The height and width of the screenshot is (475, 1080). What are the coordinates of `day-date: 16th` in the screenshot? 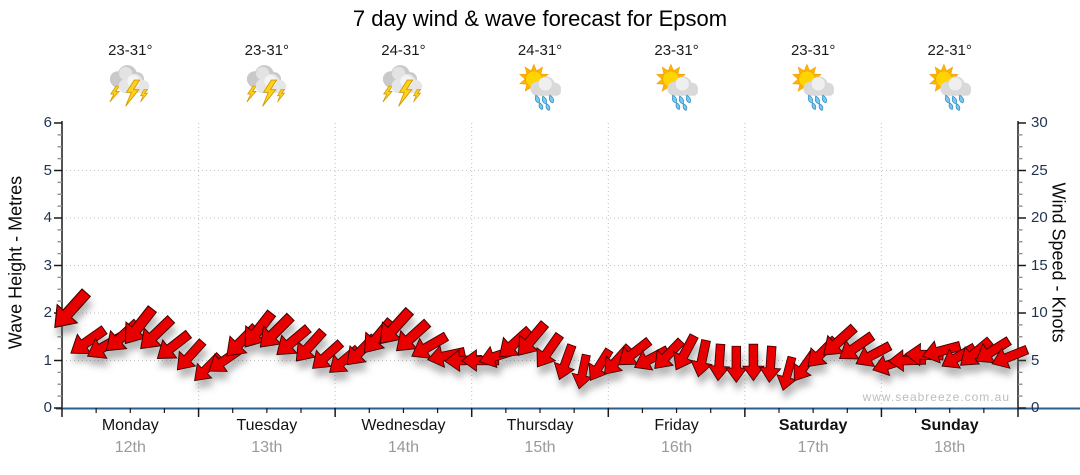 It's located at (676, 447).